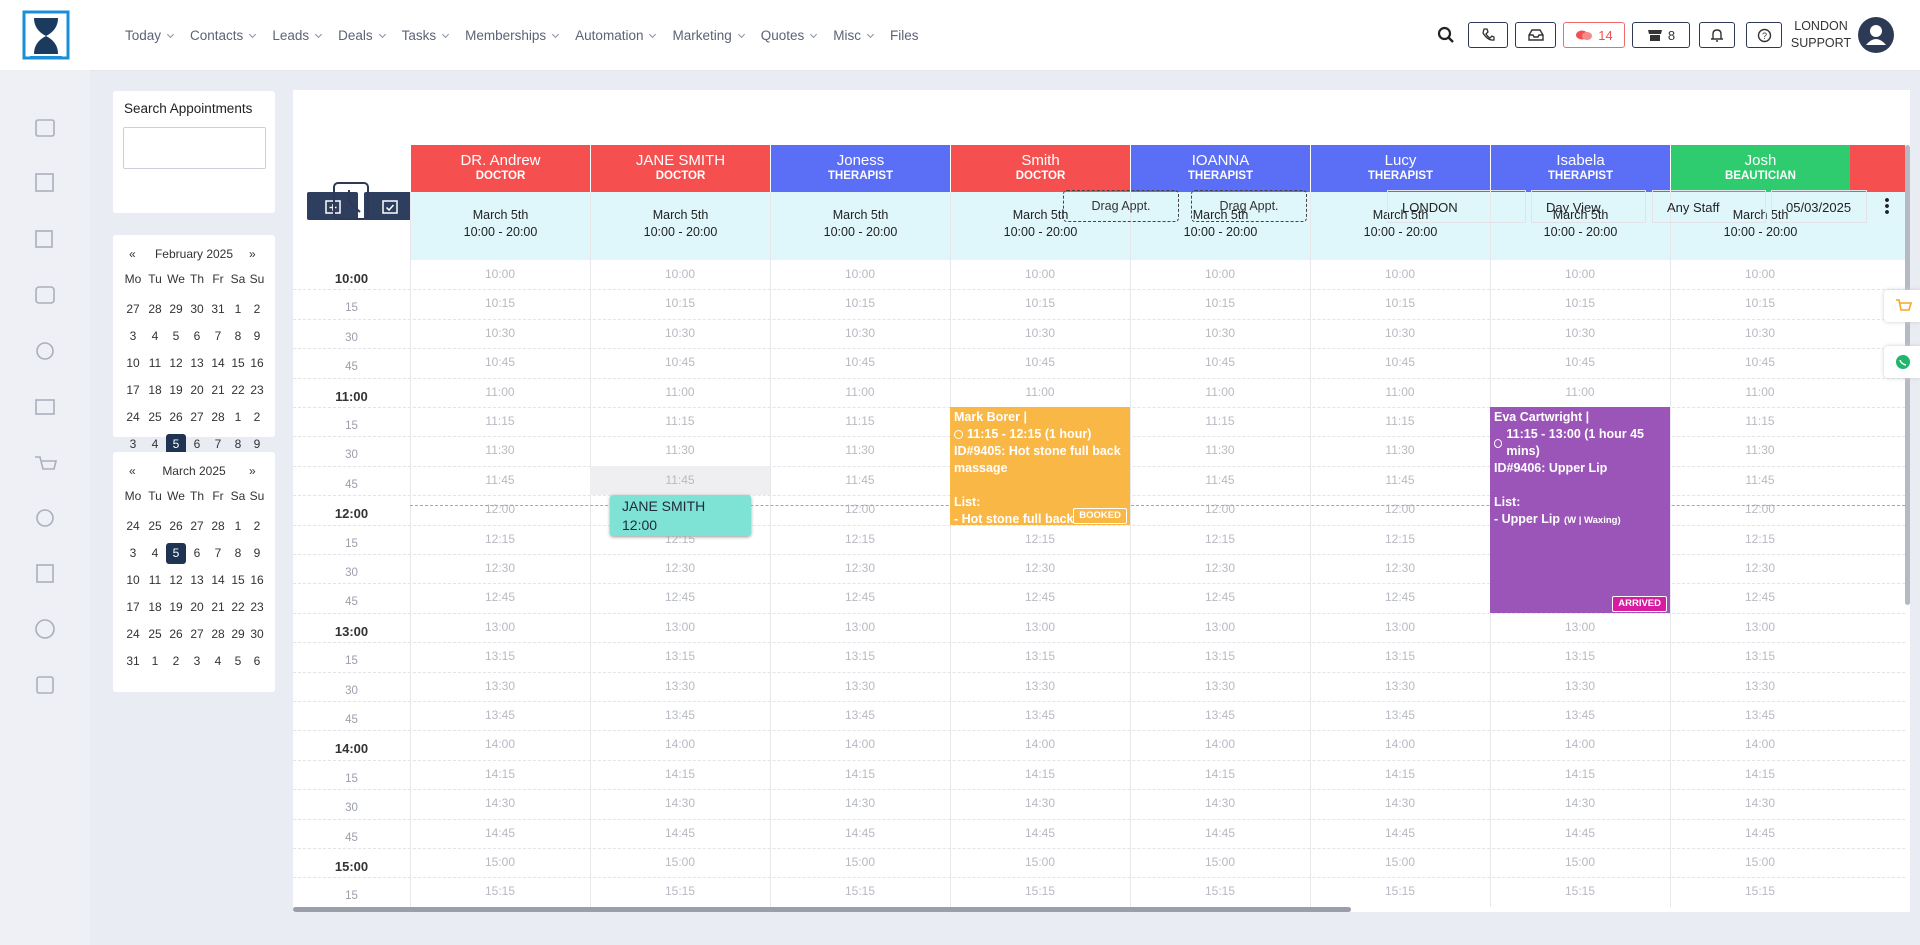  What do you see at coordinates (133, 390) in the screenshot?
I see `day: 17` at bounding box center [133, 390].